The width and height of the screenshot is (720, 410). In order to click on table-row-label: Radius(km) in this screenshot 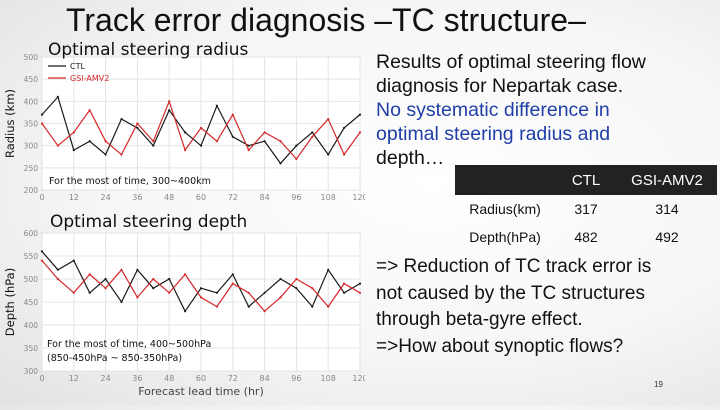, I will do `click(505, 209)`.